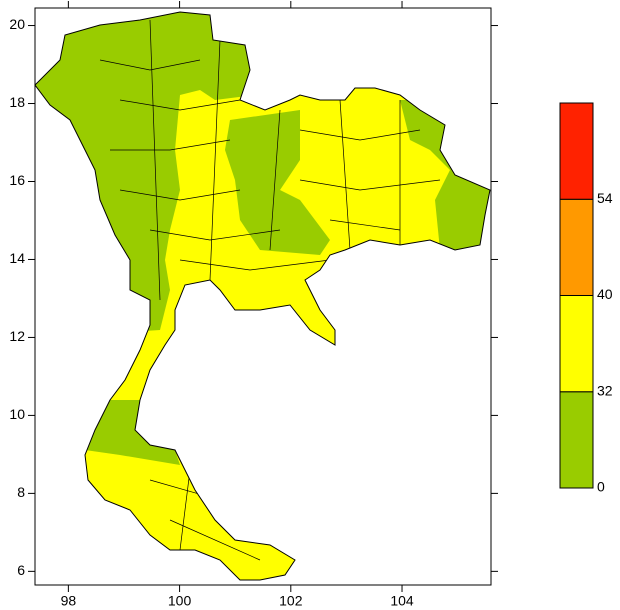 The height and width of the screenshot is (610, 620). What do you see at coordinates (402, 601) in the screenshot?
I see `x-tick-label: 104` at bounding box center [402, 601].